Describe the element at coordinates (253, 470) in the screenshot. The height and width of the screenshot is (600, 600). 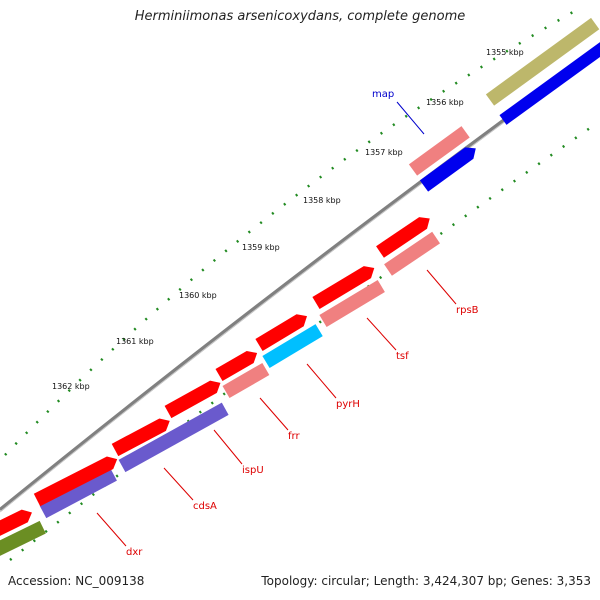
I see `gene-label-ispU: ispU` at that location.